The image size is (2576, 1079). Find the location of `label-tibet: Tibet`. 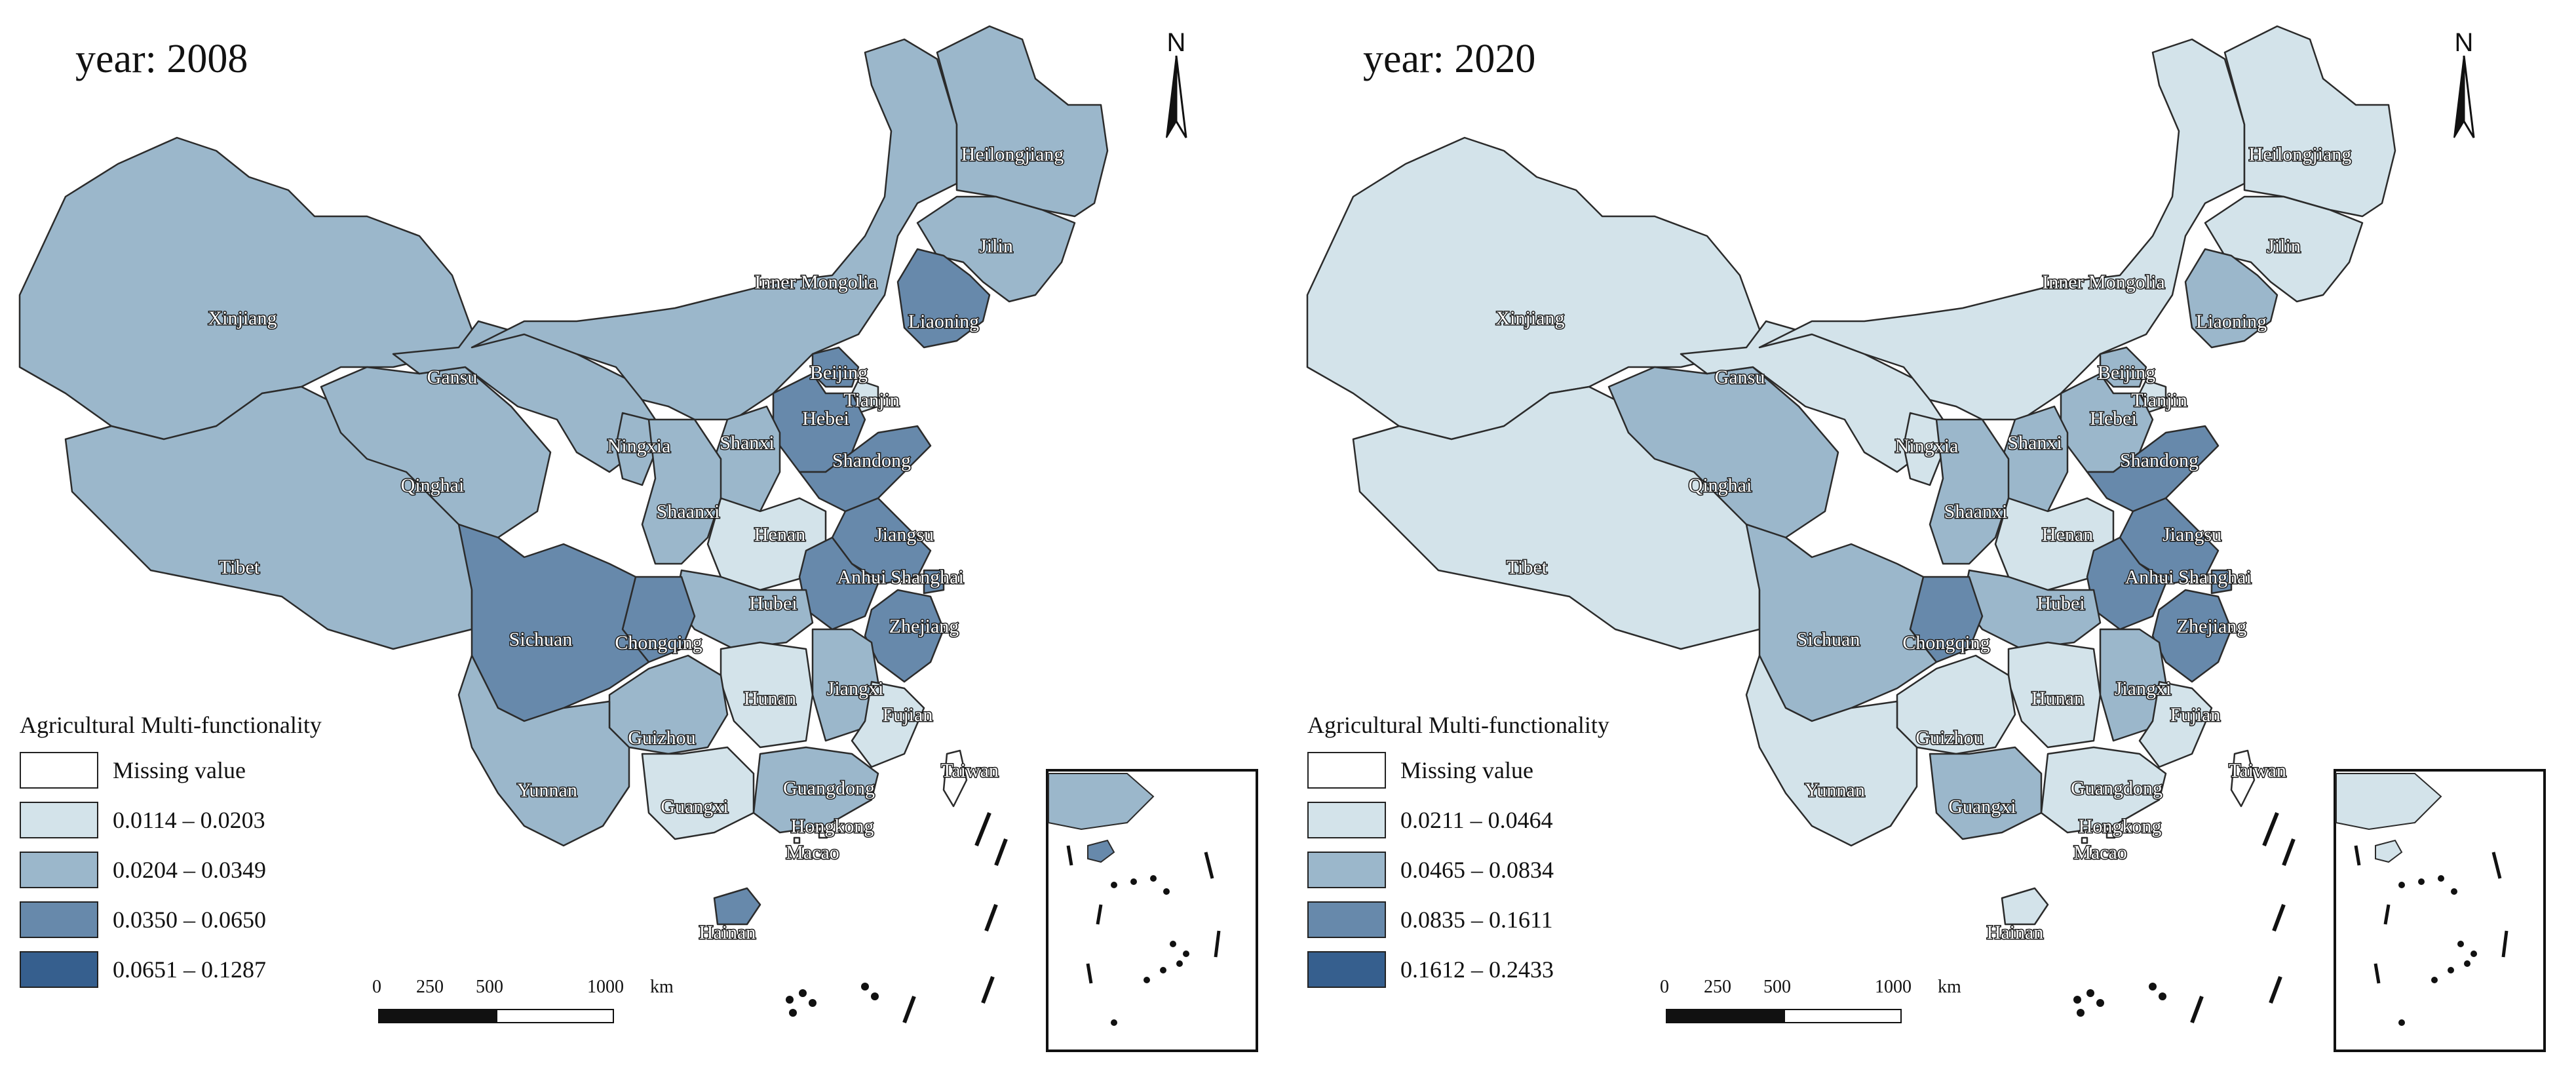

label-tibet: Tibet is located at coordinates (239, 567).